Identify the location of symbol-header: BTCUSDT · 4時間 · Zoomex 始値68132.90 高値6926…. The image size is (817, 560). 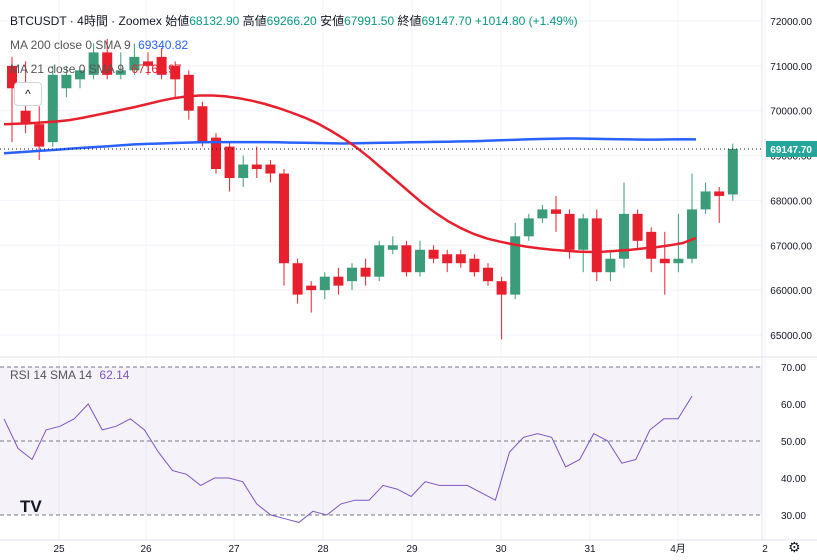
(294, 20).